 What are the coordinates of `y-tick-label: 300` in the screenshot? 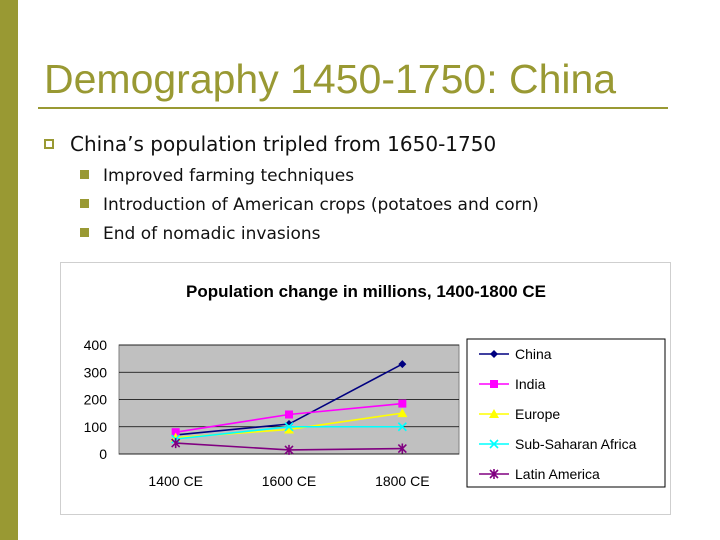 It's located at (96, 372).